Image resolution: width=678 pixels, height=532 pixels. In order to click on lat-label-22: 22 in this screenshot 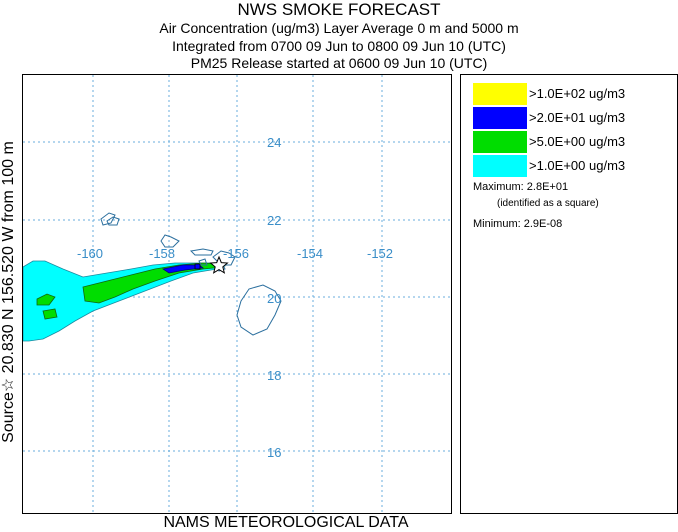, I will do `click(274, 220)`.